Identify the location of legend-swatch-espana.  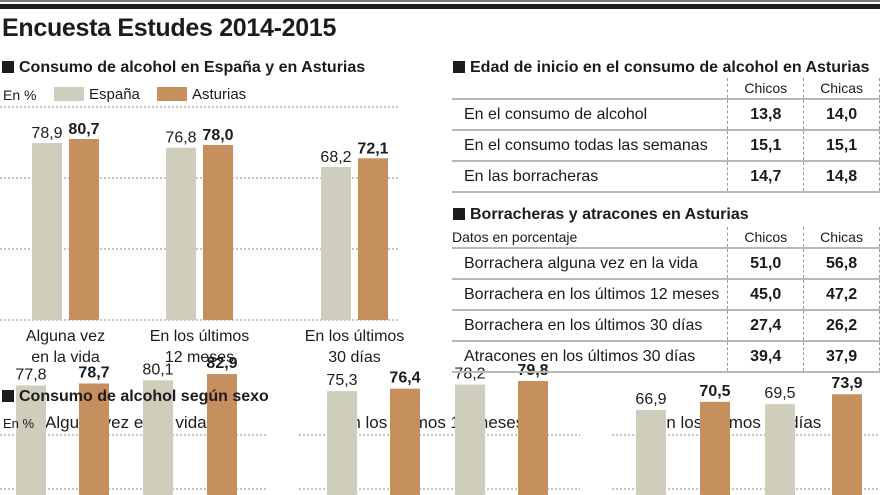
(69, 94).